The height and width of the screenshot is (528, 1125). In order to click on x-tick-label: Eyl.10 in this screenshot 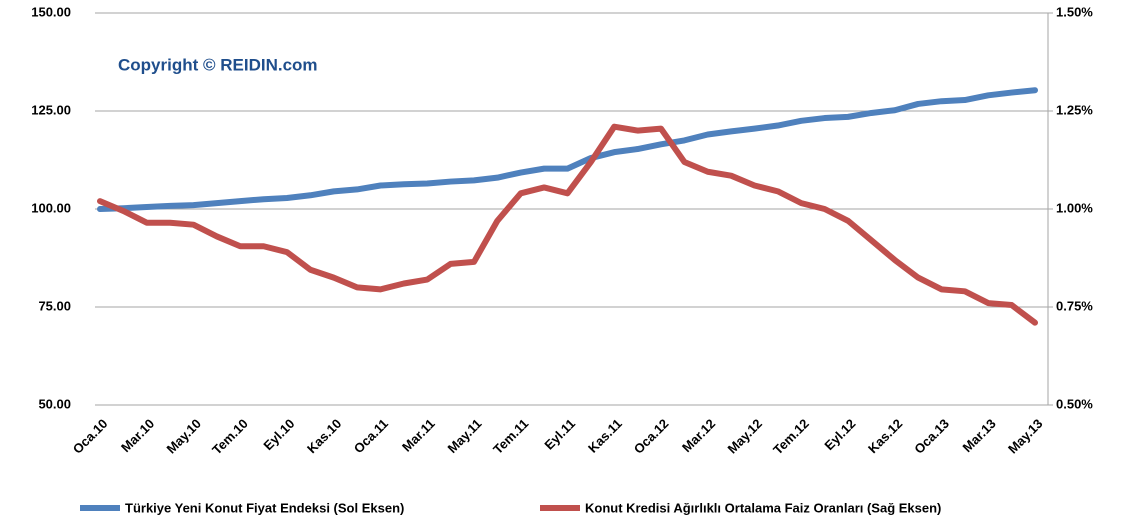, I will do `click(278, 434)`.